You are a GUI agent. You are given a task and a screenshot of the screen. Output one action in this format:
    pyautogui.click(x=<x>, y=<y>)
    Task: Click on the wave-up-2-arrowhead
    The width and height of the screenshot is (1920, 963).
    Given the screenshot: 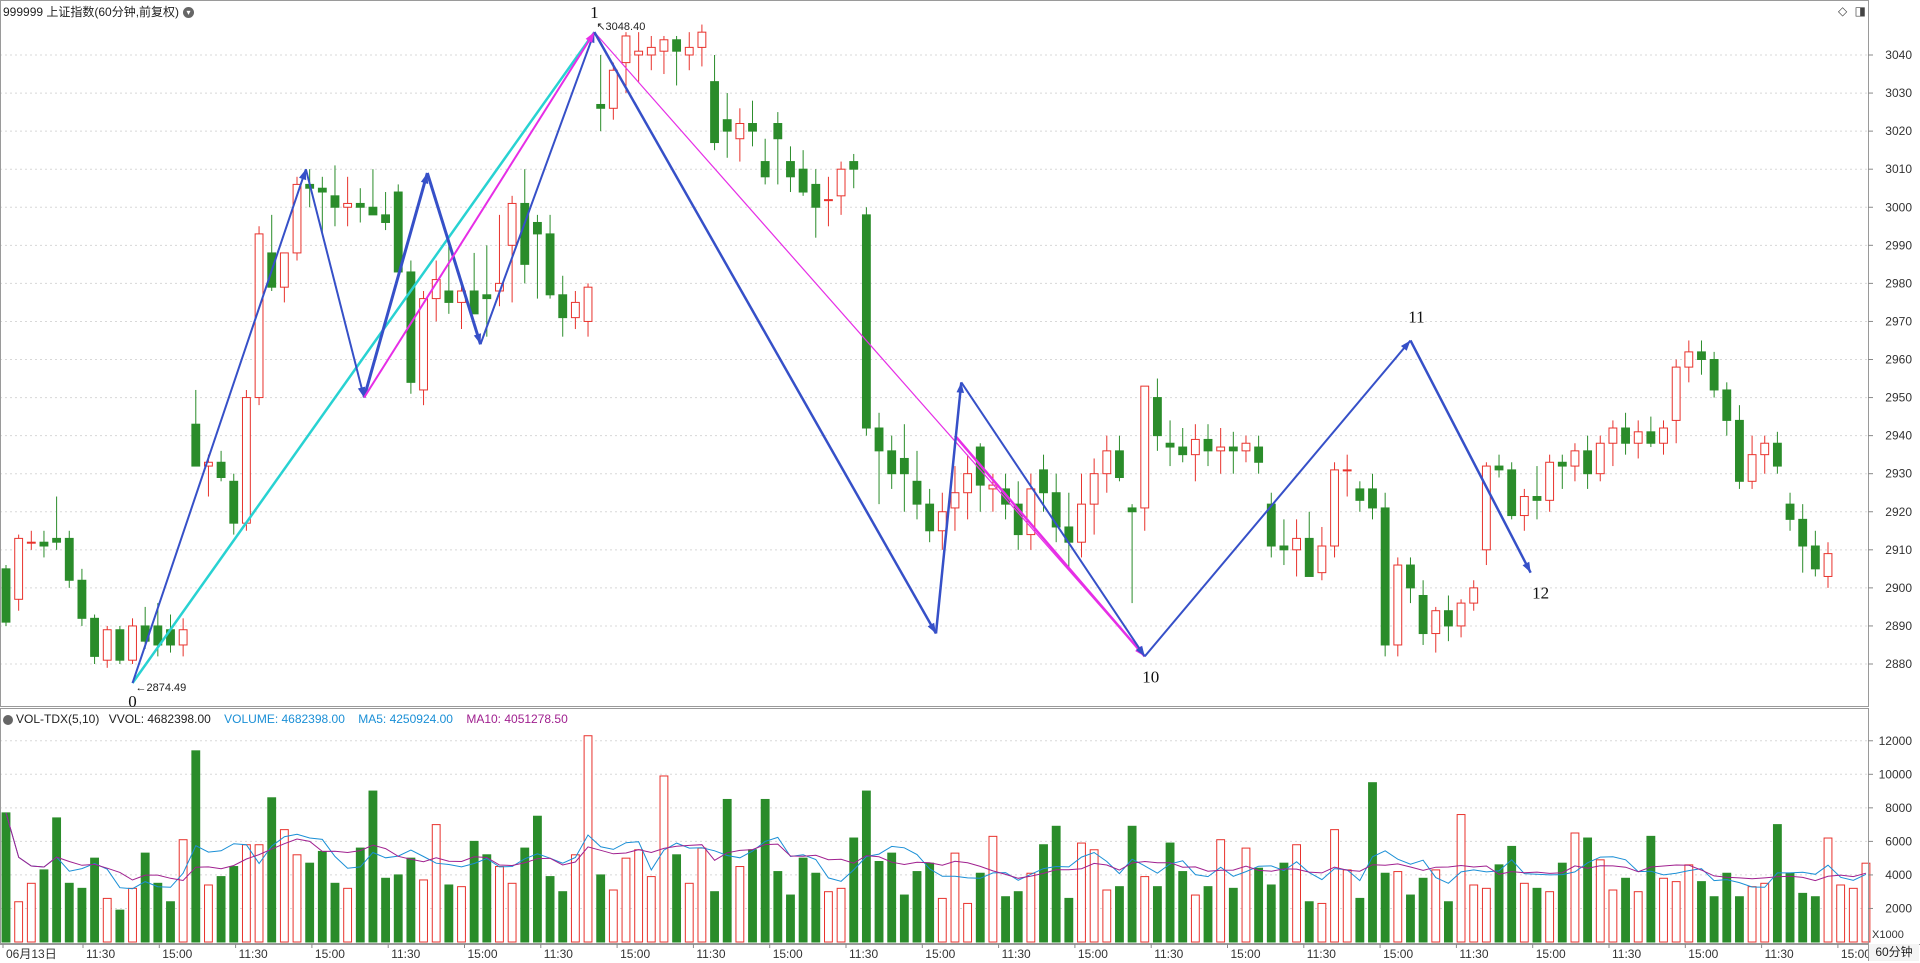 What is the action you would take?
    pyautogui.click(x=424, y=178)
    